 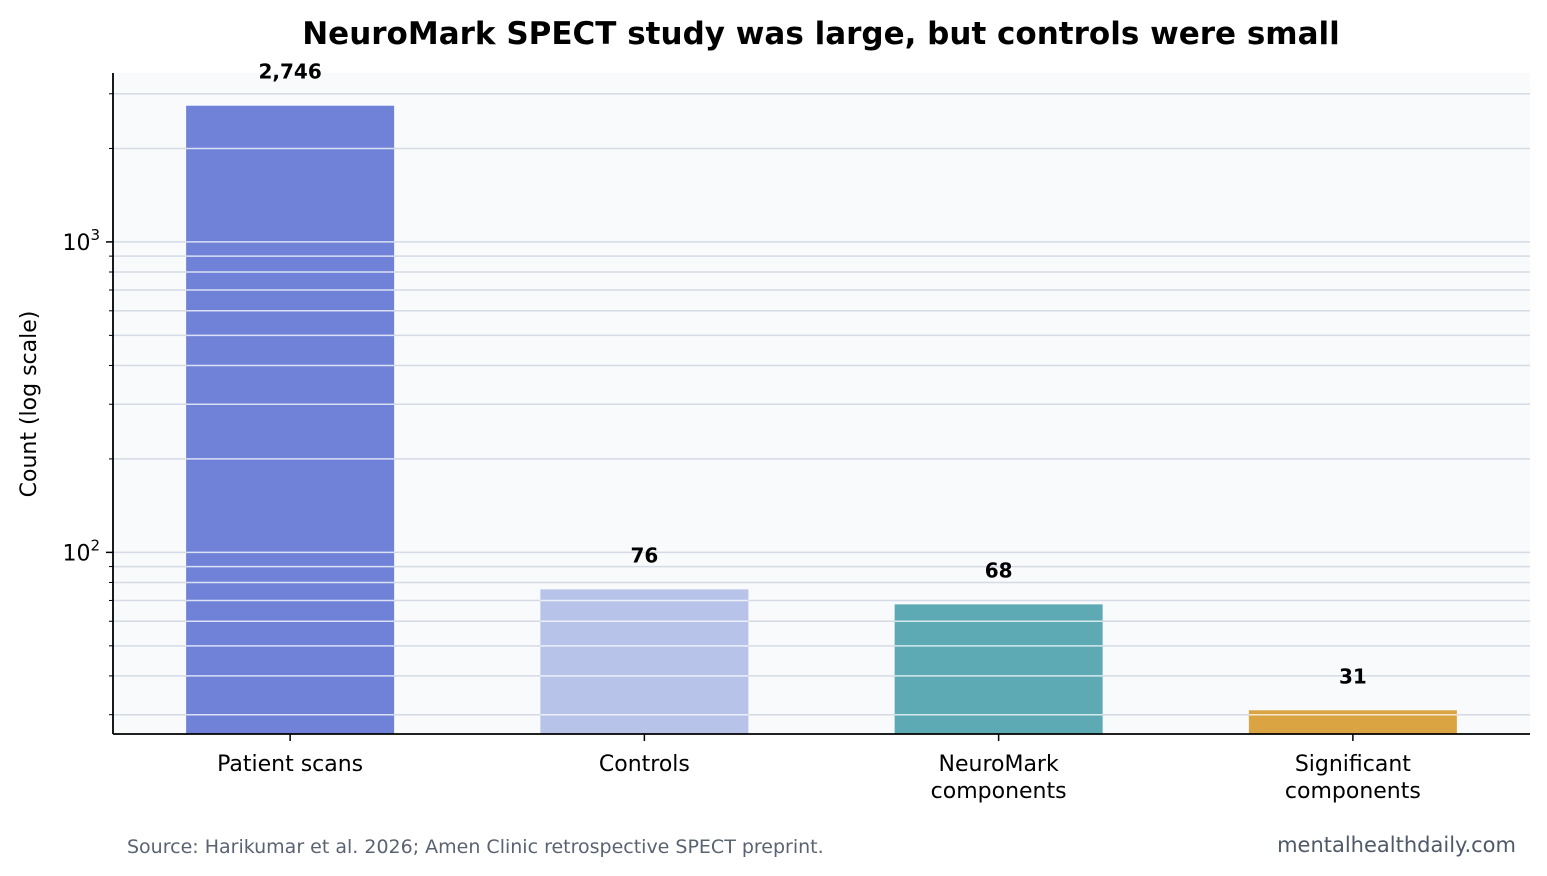 What do you see at coordinates (999, 791) in the screenshot?
I see `x-tick-label-2-1: components` at bounding box center [999, 791].